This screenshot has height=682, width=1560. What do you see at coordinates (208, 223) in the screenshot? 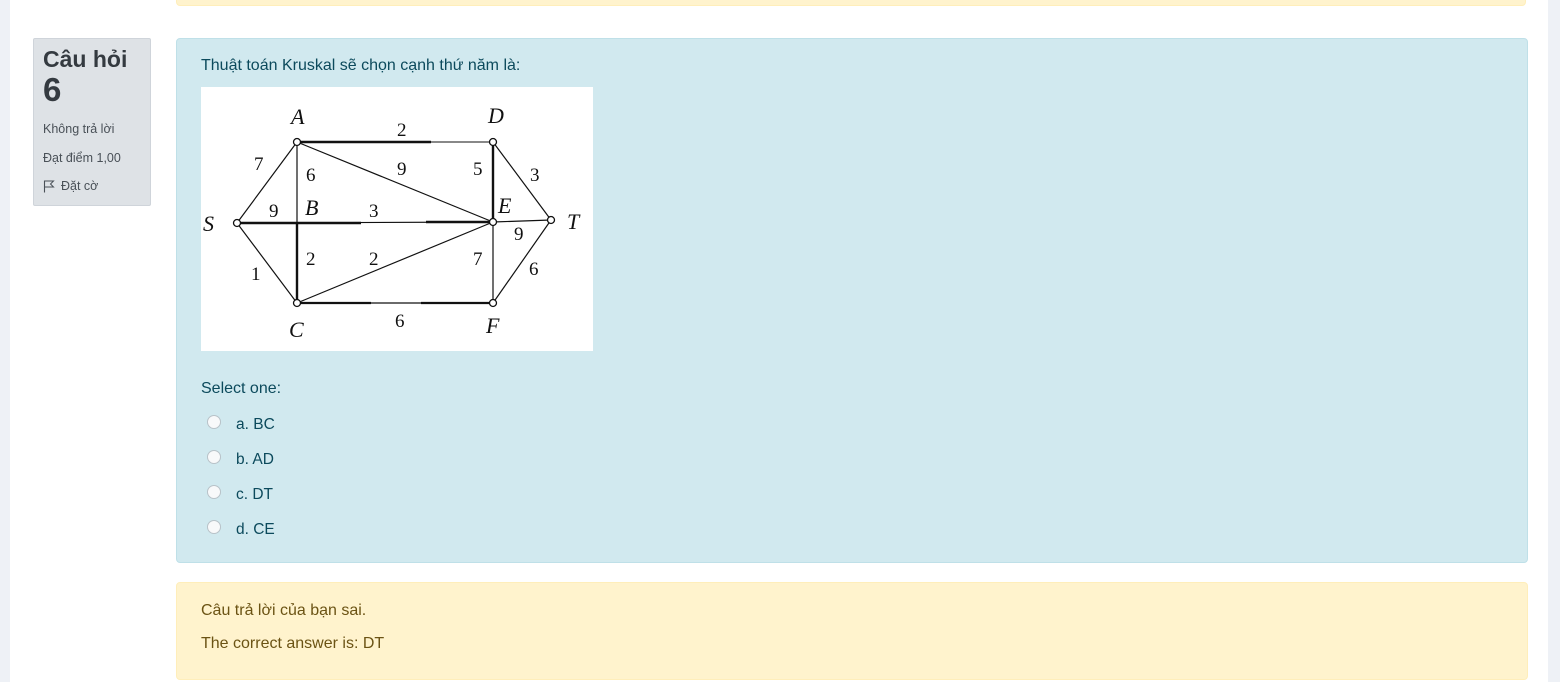
I see `node-label-s: S` at bounding box center [208, 223].